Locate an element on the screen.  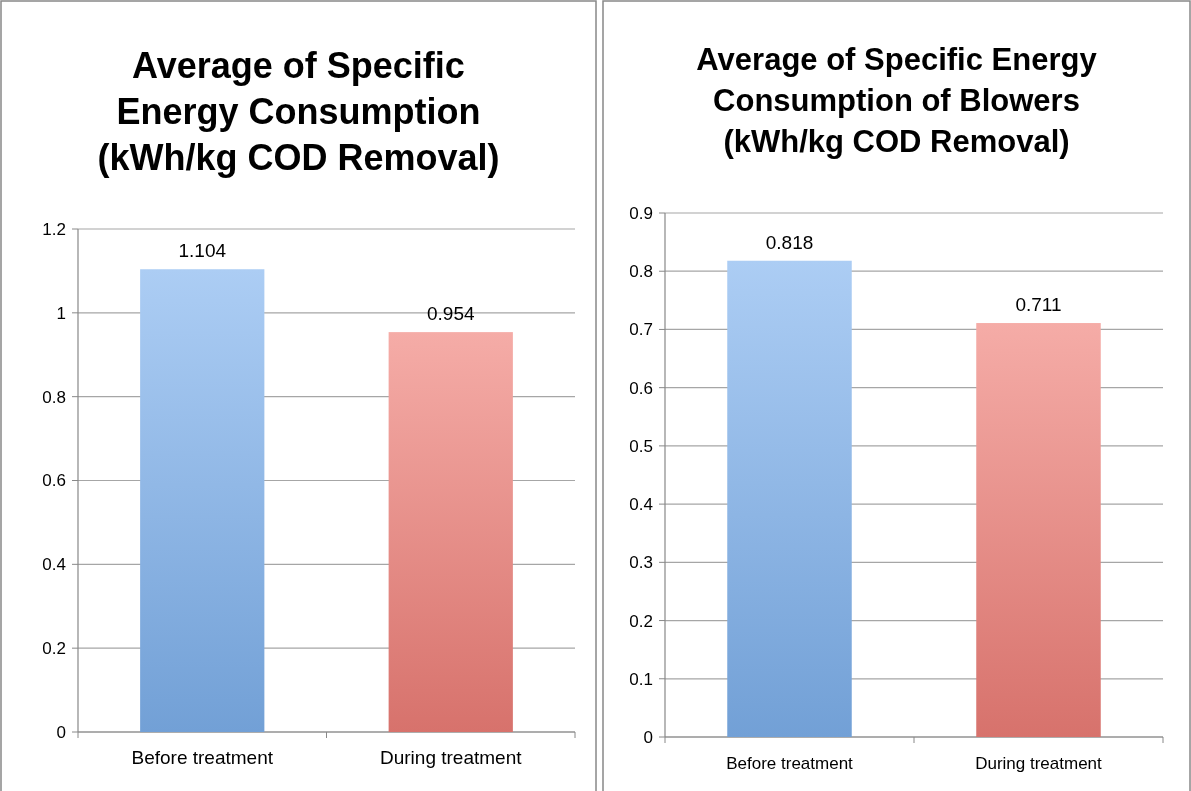
data-label: 0.711 is located at coordinates (1038, 305).